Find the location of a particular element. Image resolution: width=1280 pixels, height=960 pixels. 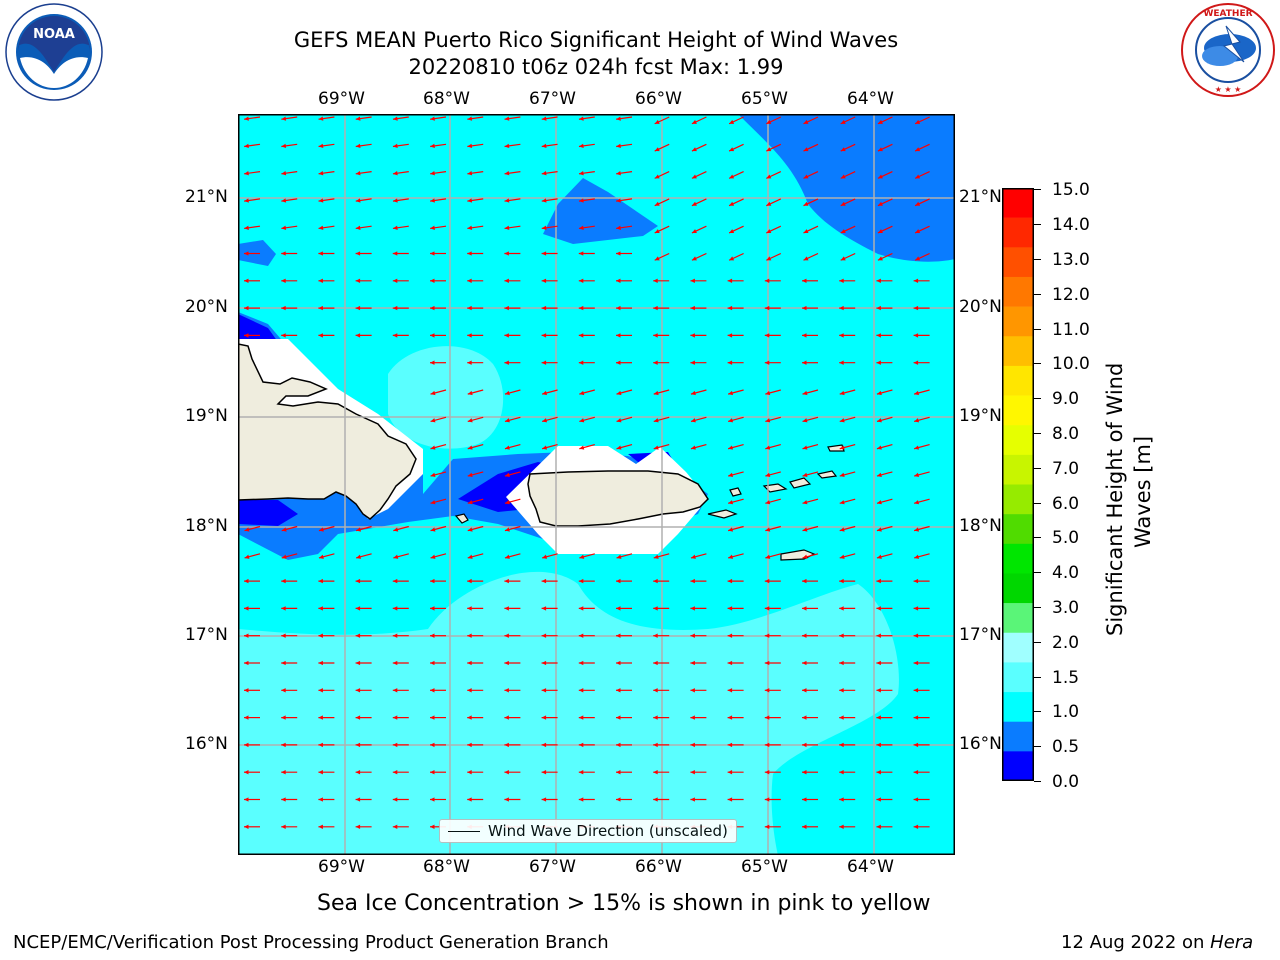

lat-label-left: 19°N is located at coordinates (206, 416).